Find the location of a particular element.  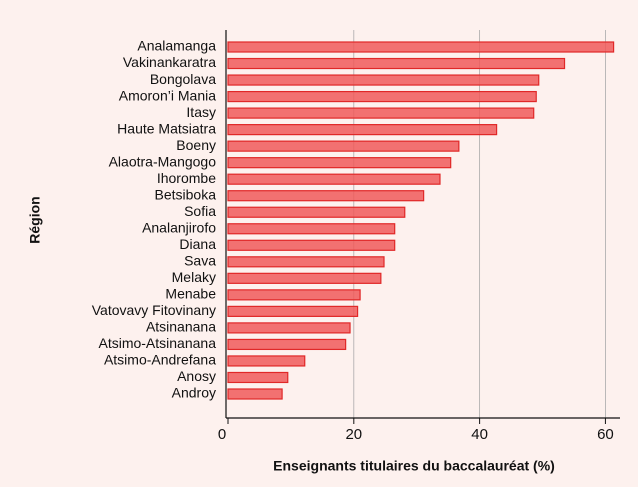

x-tick-label: 60 is located at coordinates (605, 434).